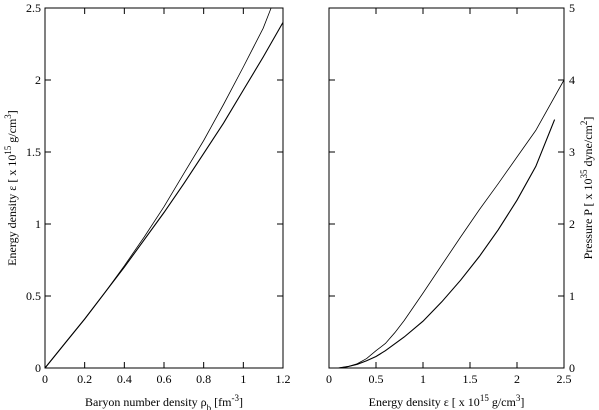  I want to click on x-tick-label: 0.5, so click(376, 379).